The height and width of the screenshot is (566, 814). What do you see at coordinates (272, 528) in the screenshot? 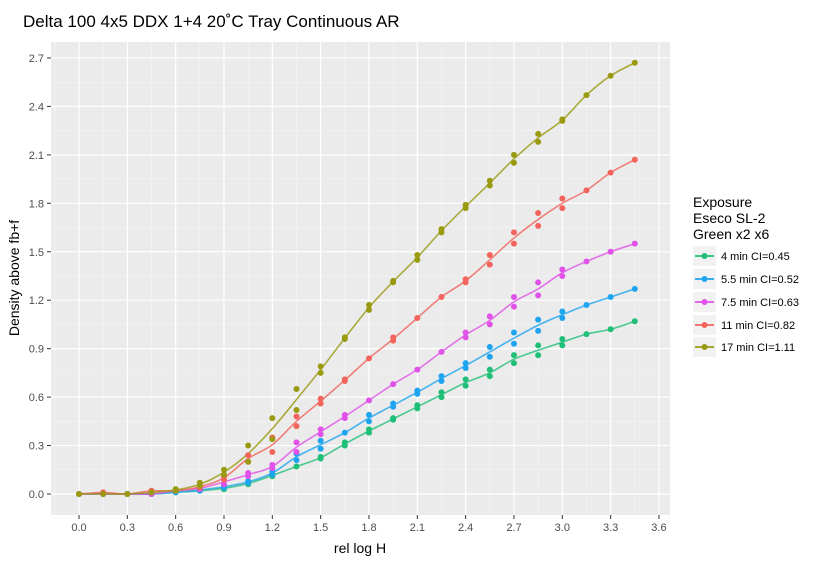
I see `x-tick-label: 1.2` at bounding box center [272, 528].